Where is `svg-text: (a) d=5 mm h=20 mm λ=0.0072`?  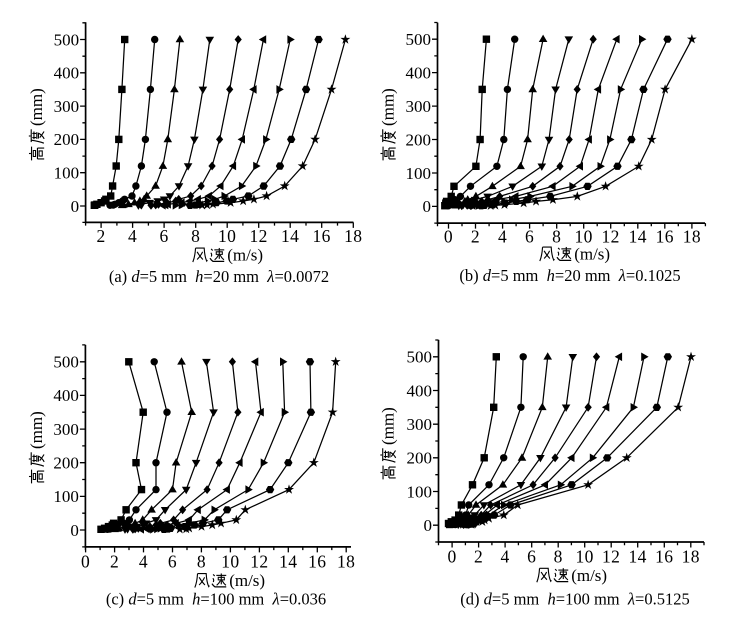
svg-text: (a) d=5 mm h=20 mm λ=0.0072 is located at coordinates (219, 276).